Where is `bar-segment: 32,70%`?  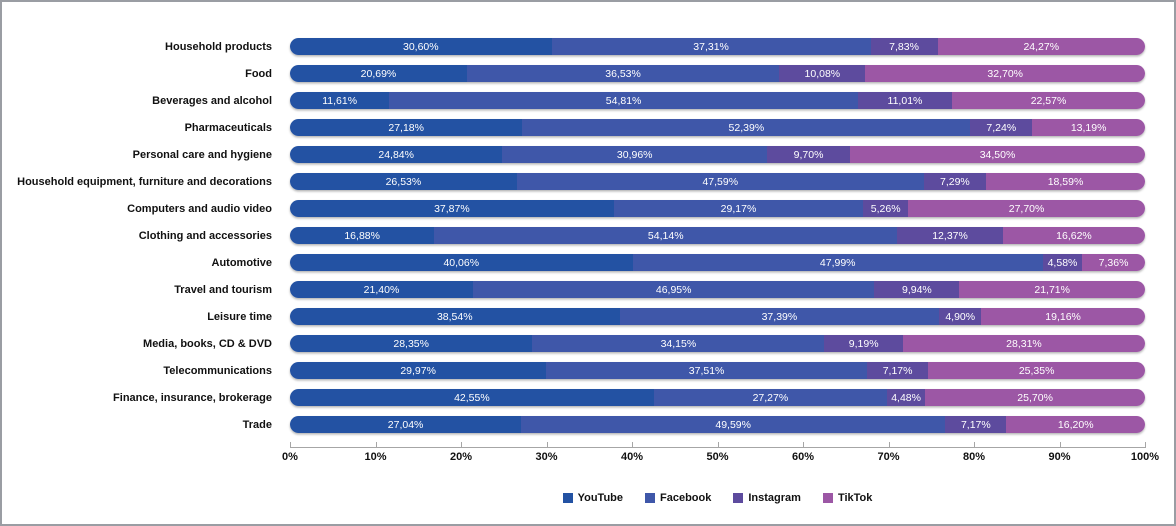 bar-segment: 32,70% is located at coordinates (1005, 73).